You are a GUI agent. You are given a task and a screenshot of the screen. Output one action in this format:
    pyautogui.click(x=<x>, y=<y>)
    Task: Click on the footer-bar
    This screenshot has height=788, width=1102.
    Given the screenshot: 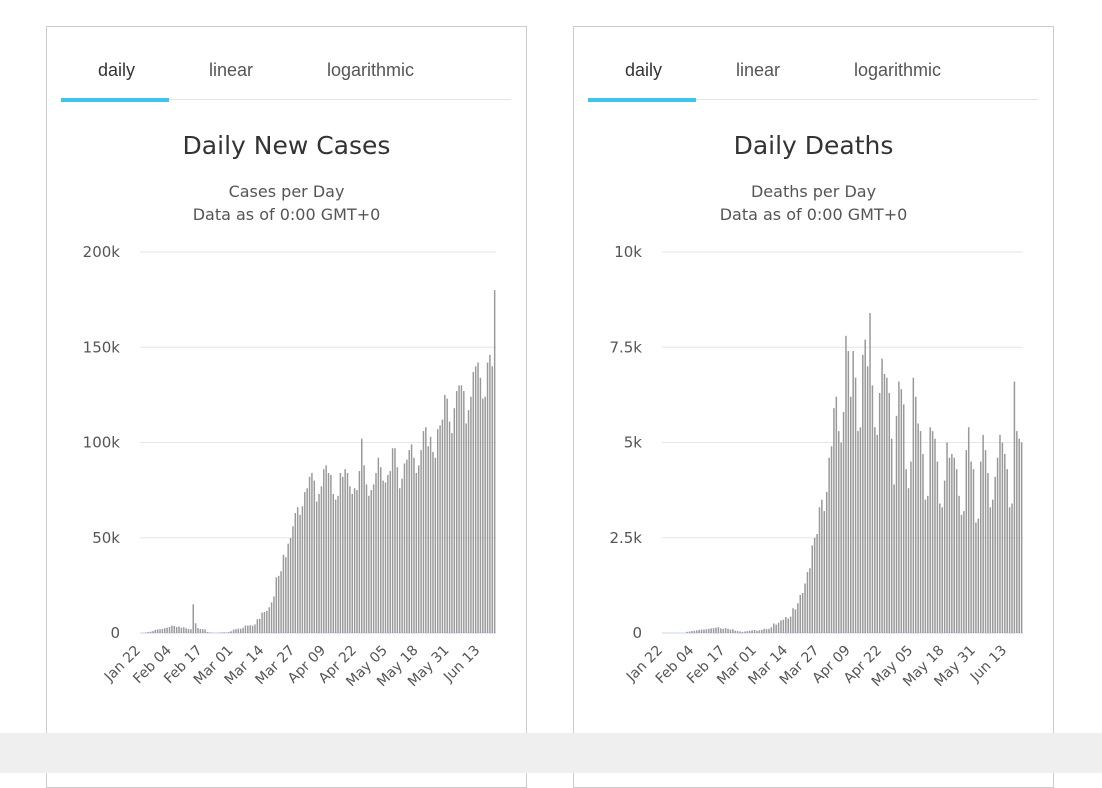 What is the action you would take?
    pyautogui.click(x=551, y=753)
    